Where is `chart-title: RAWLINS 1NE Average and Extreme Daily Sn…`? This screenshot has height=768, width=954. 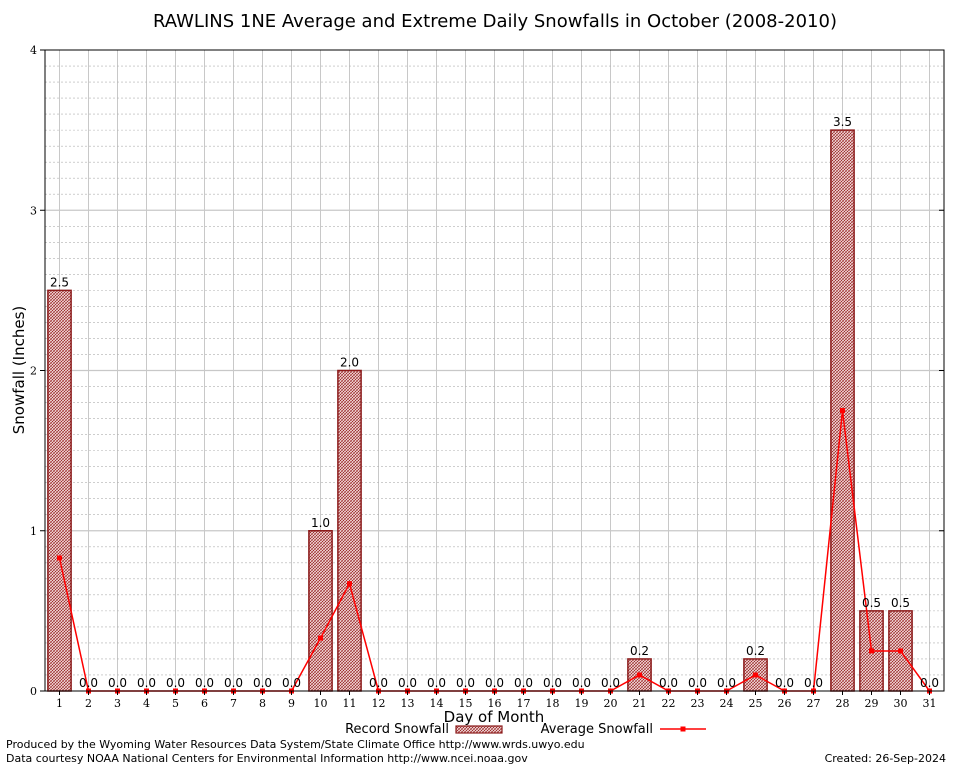 chart-title: RAWLINS 1NE Average and Extreme Daily Sn… is located at coordinates (495, 21).